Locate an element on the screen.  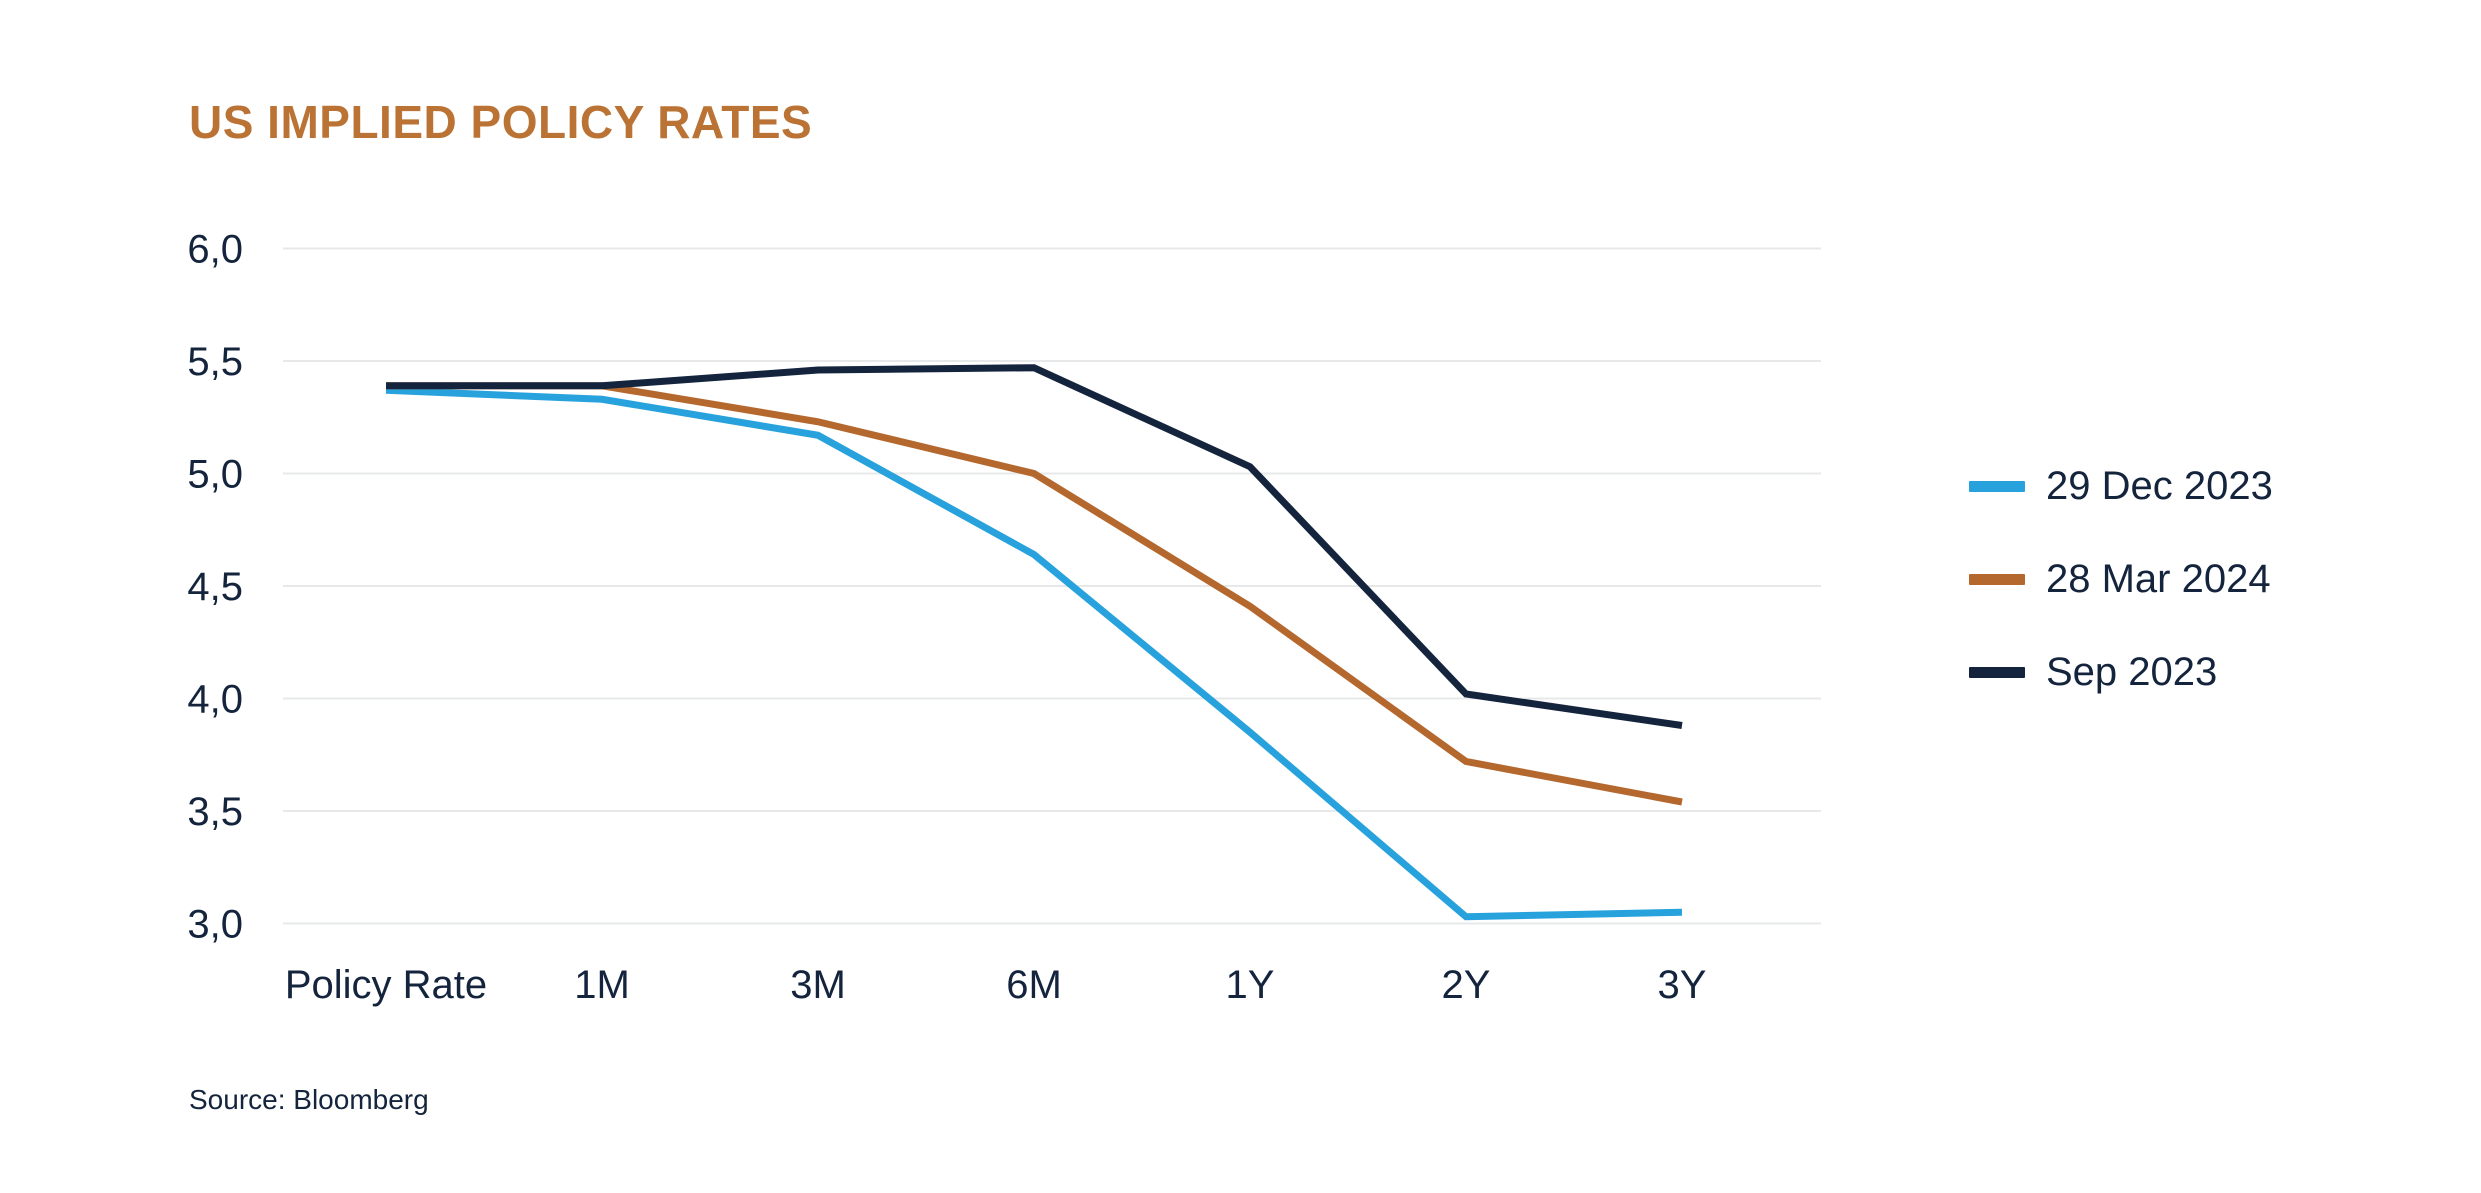
legend-swatch-28-mar-2024 is located at coordinates (1997, 579).